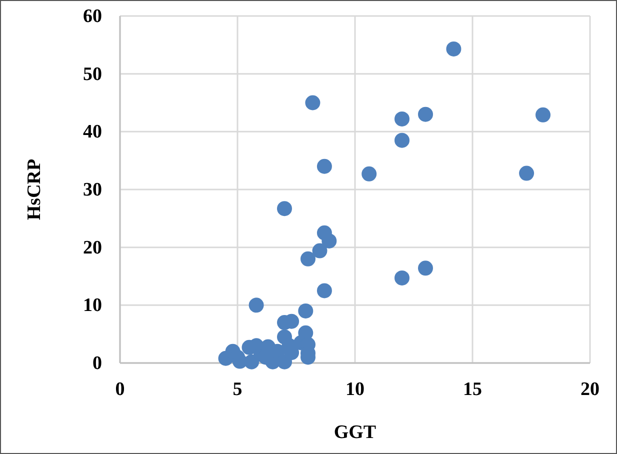 The width and height of the screenshot is (617, 454). Describe the element at coordinates (355, 432) in the screenshot. I see `x-axis-title: GGT` at that location.